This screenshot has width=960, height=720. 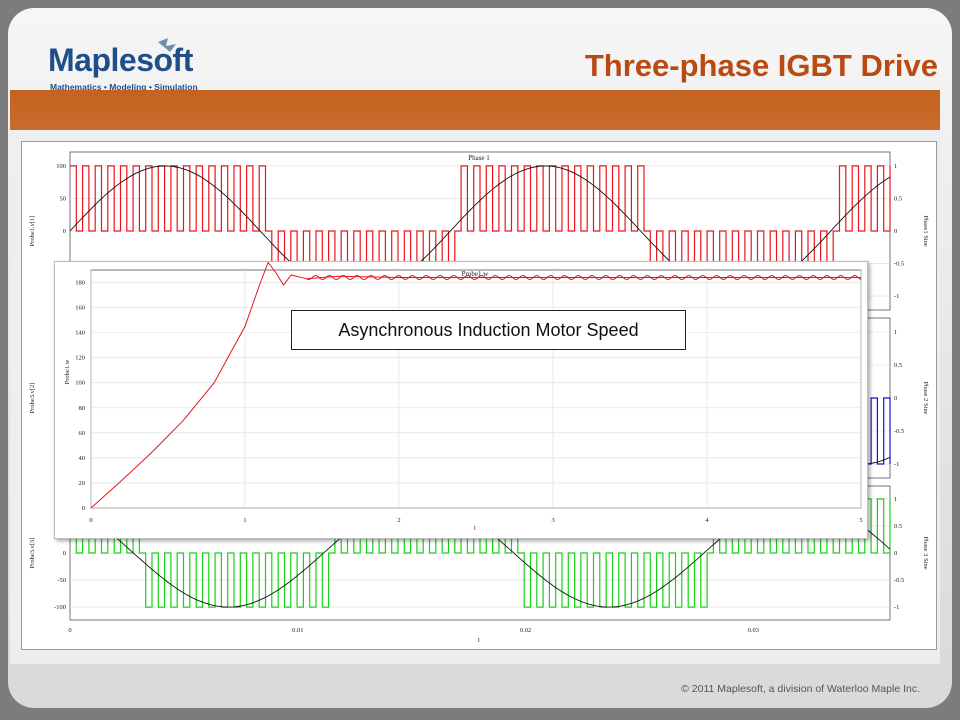 What do you see at coordinates (398, 520) in the screenshot?
I see `x-tick-label: 2` at bounding box center [398, 520].